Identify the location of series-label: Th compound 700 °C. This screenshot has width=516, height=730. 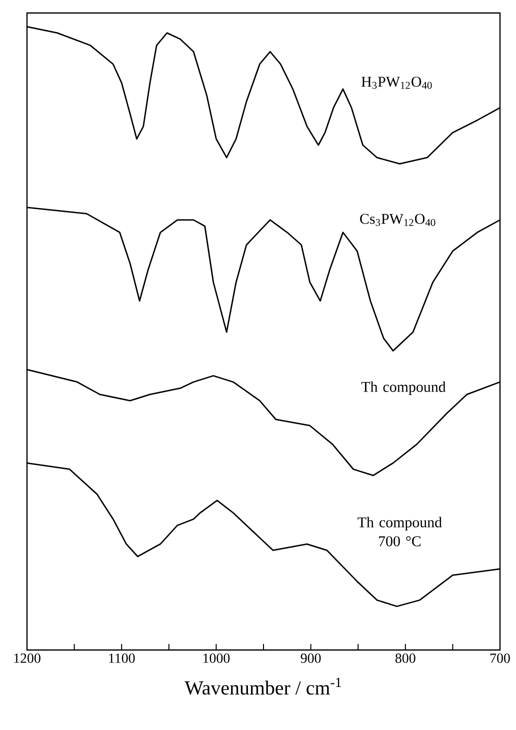
(400, 531).